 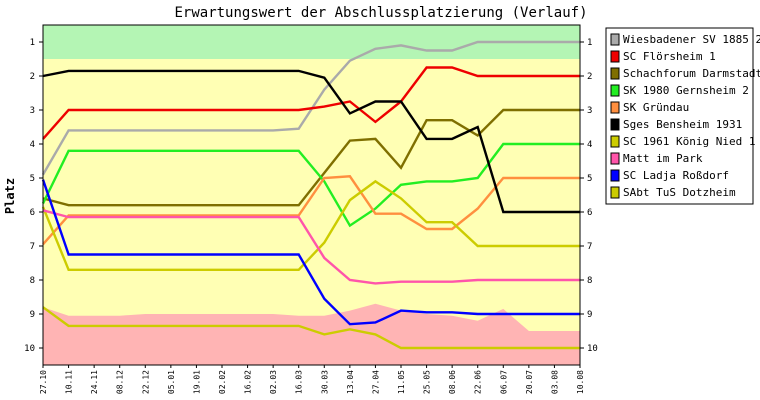 I want to click on legend-label: SC 1961 König Nied 1, so click(x=689, y=141).